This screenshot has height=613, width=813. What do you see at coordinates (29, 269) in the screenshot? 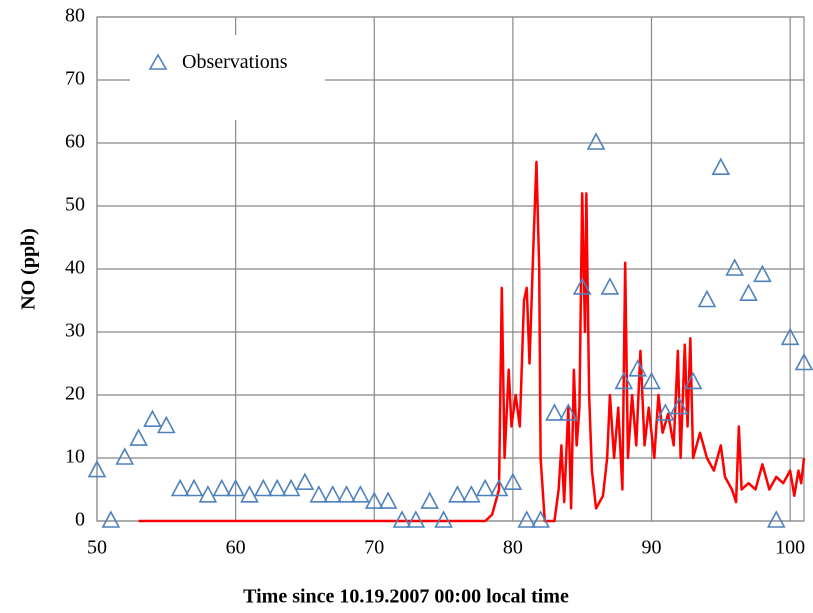
I see `y-axis-label: NO (ppb)` at bounding box center [29, 269].